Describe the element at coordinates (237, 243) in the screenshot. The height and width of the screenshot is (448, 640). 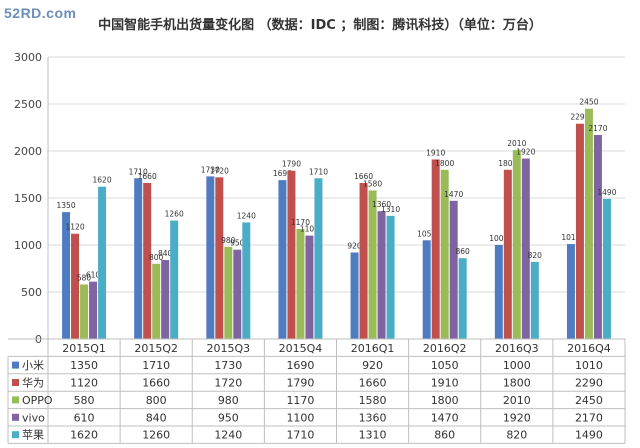
I see `data-label: 950` at that location.